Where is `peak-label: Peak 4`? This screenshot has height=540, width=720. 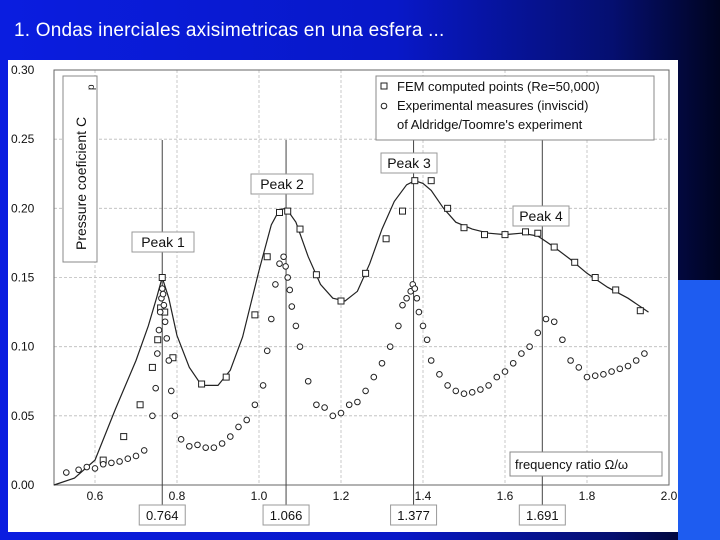
peak-label: Peak 4 is located at coordinates (541, 216).